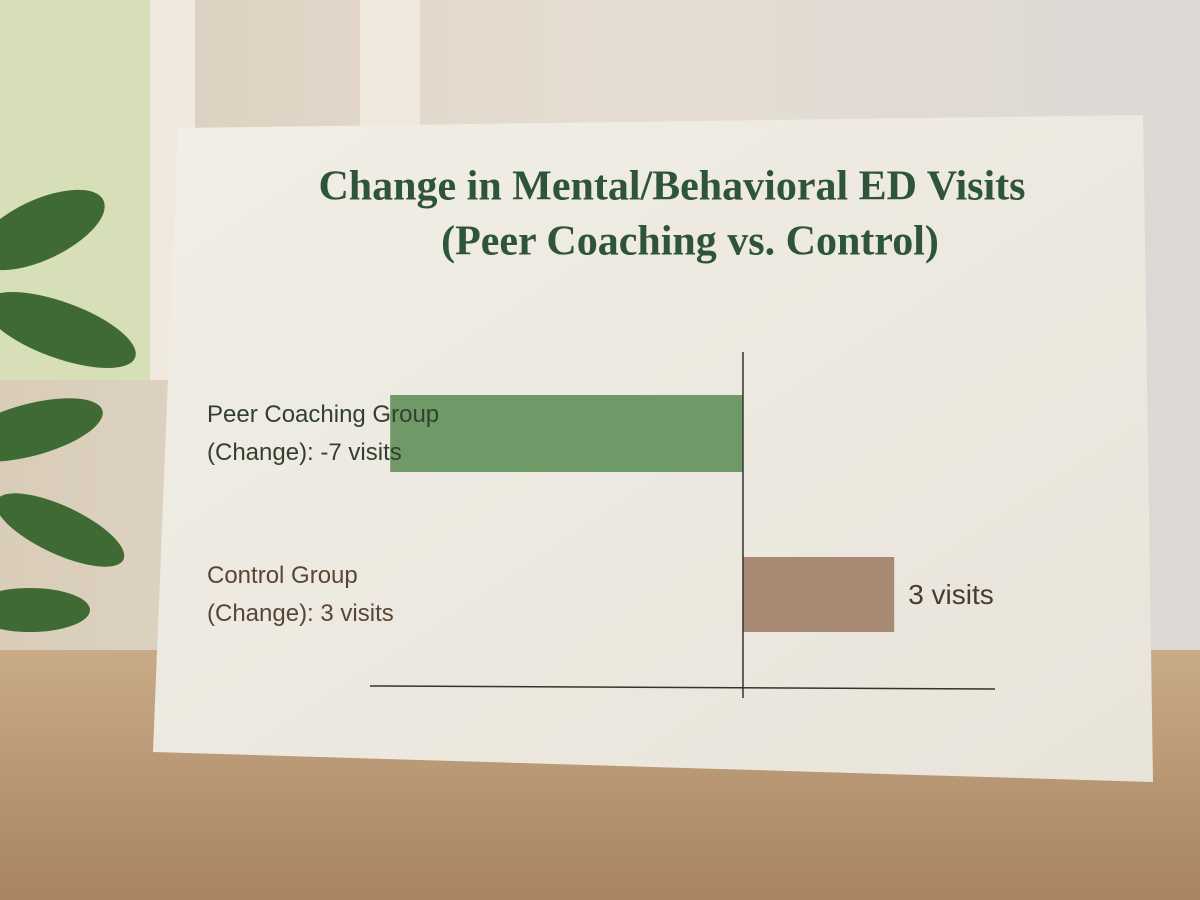 The height and width of the screenshot is (900, 1200). I want to click on plant, so click(68, 410).